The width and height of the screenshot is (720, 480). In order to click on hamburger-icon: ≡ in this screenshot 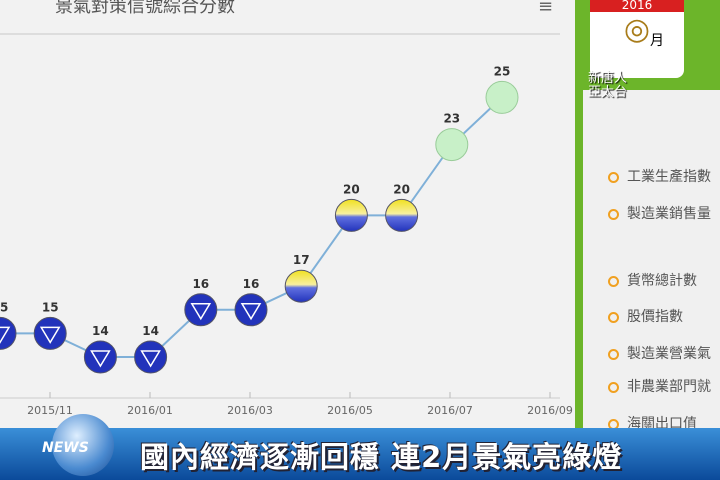, I will do `click(546, 8)`.